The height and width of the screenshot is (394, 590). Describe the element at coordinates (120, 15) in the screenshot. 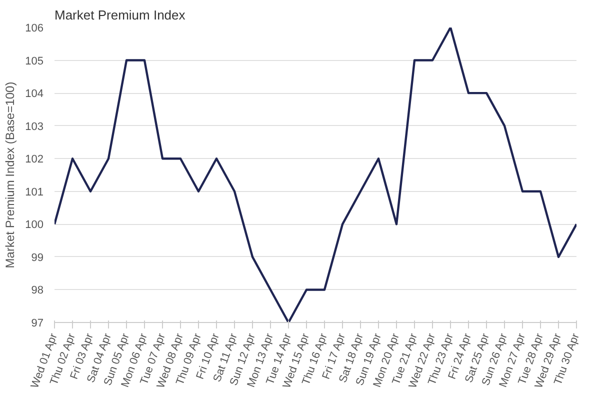

I see `chart-title: Market Premium Index` at that location.